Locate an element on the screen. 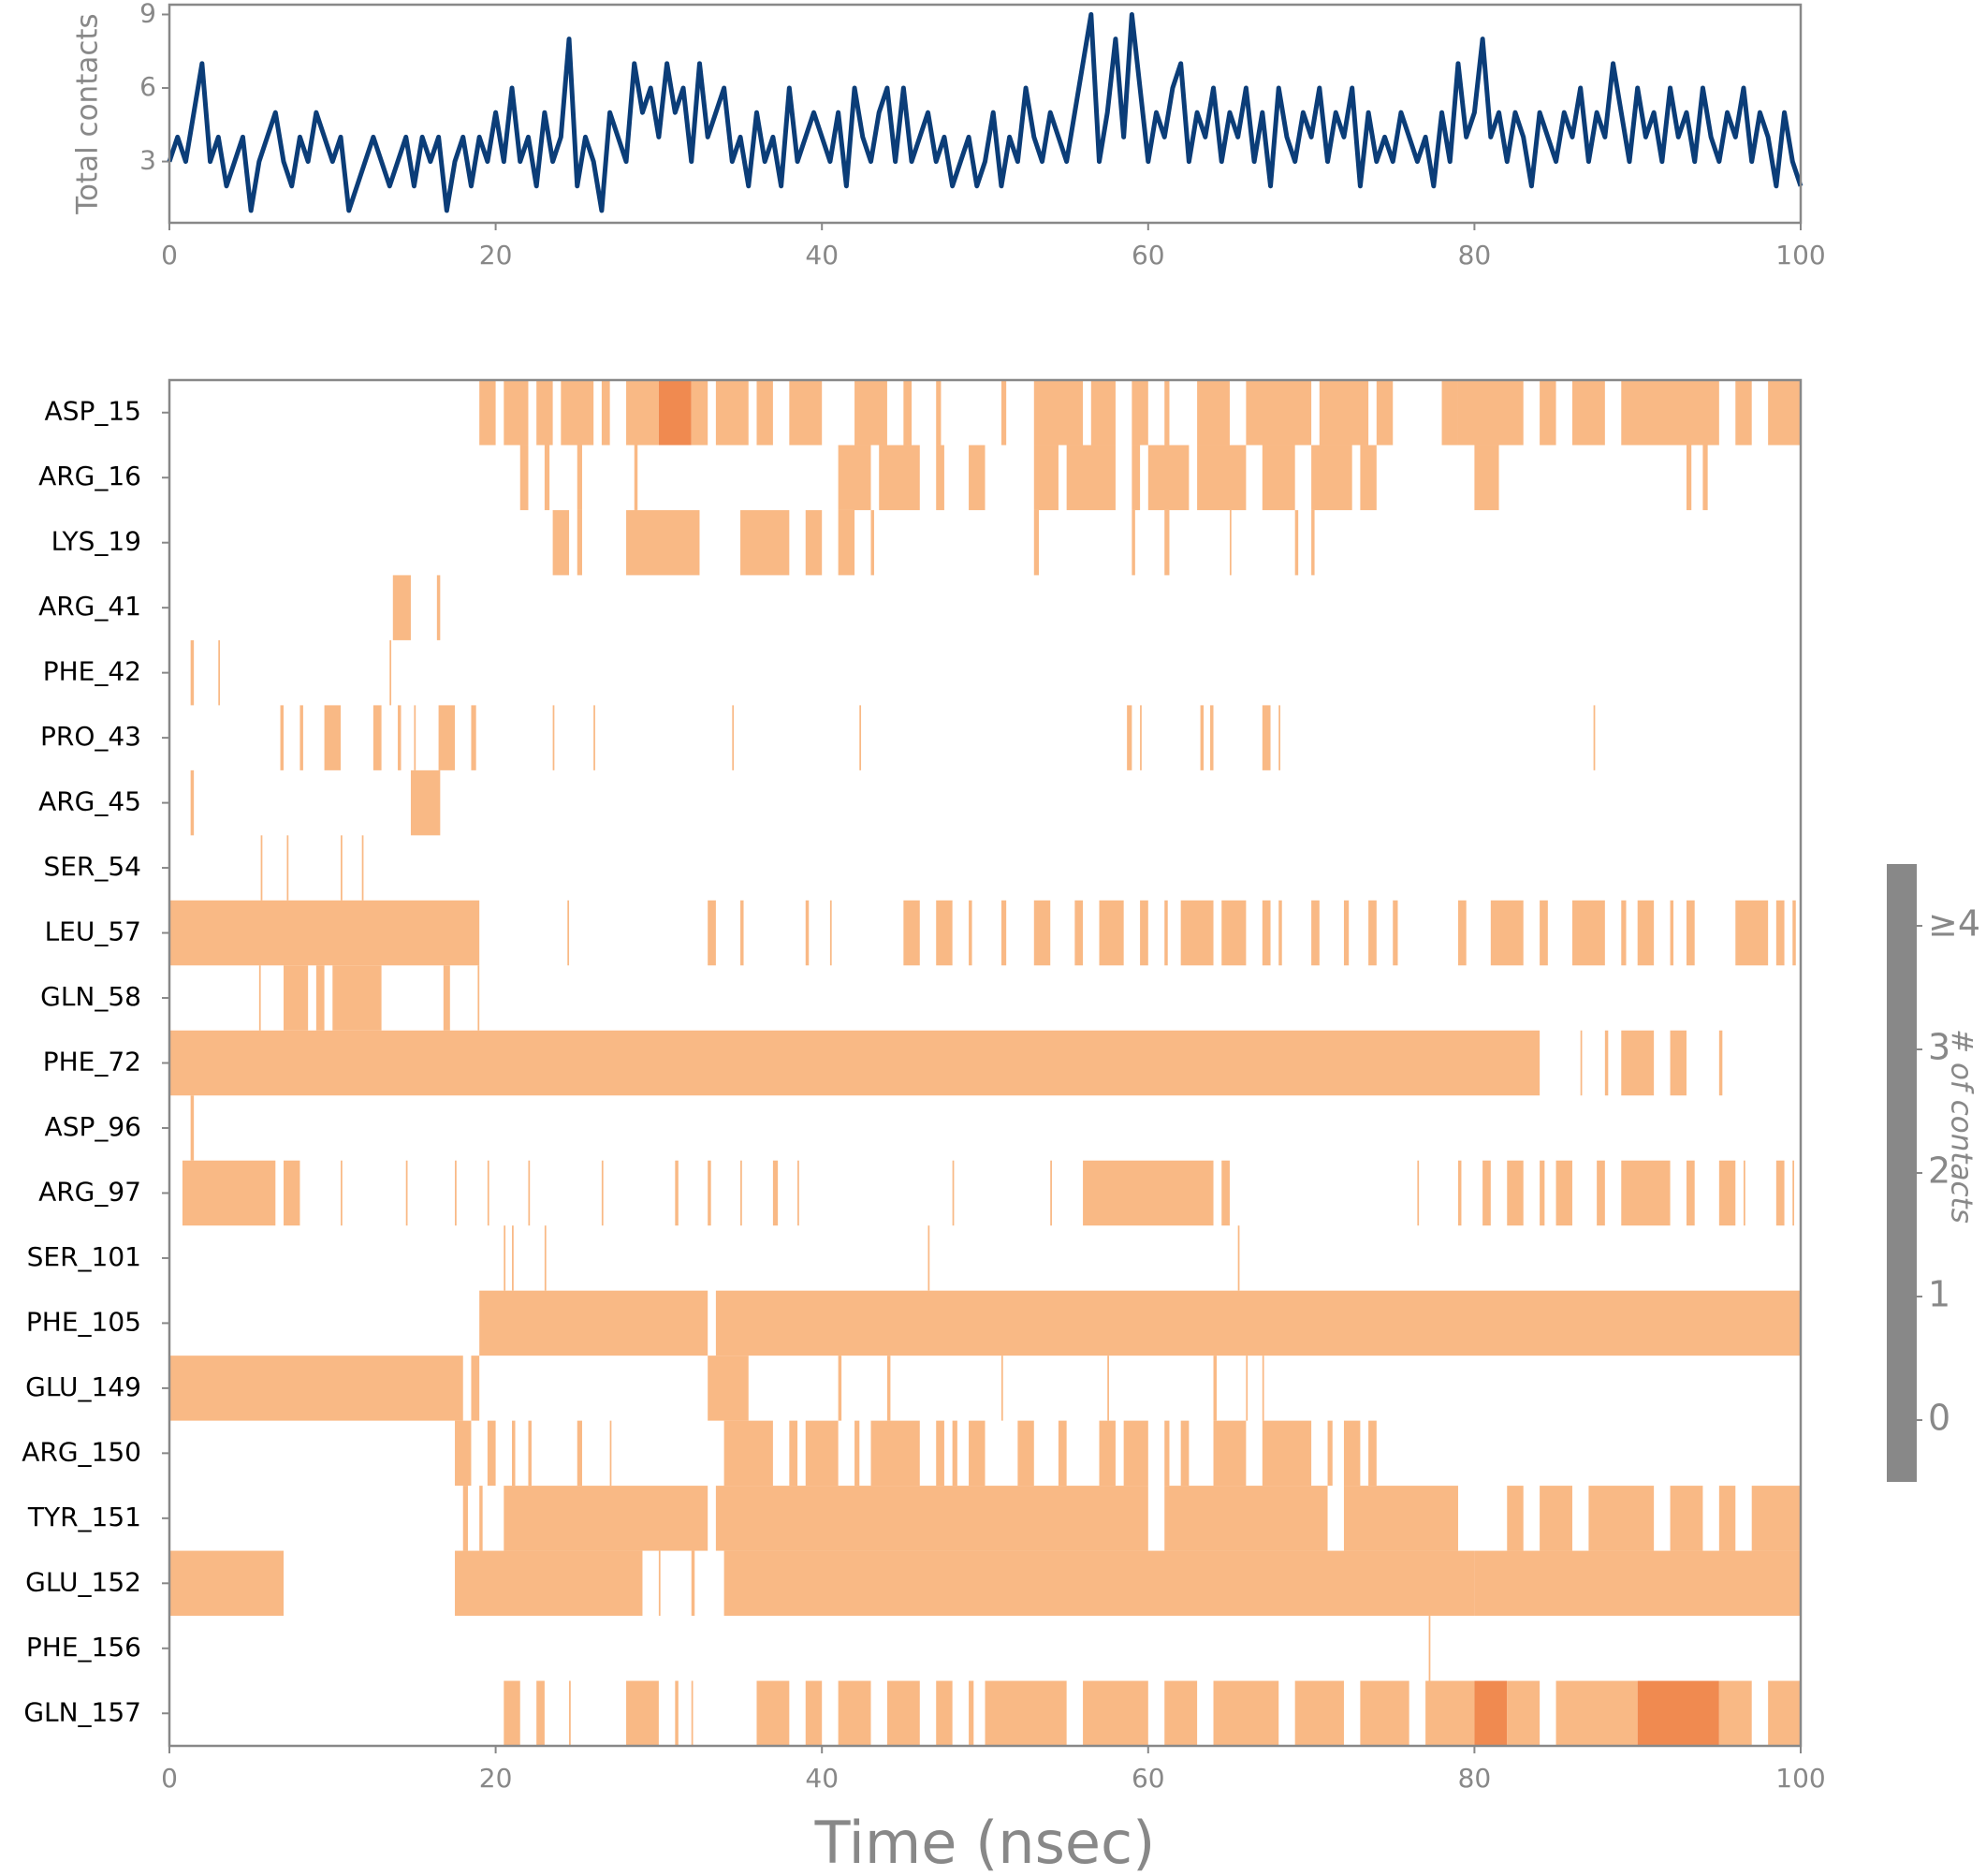 Image resolution: width=1986 pixels, height=1876 pixels. x-tick-label: 20 is located at coordinates (496, 255).